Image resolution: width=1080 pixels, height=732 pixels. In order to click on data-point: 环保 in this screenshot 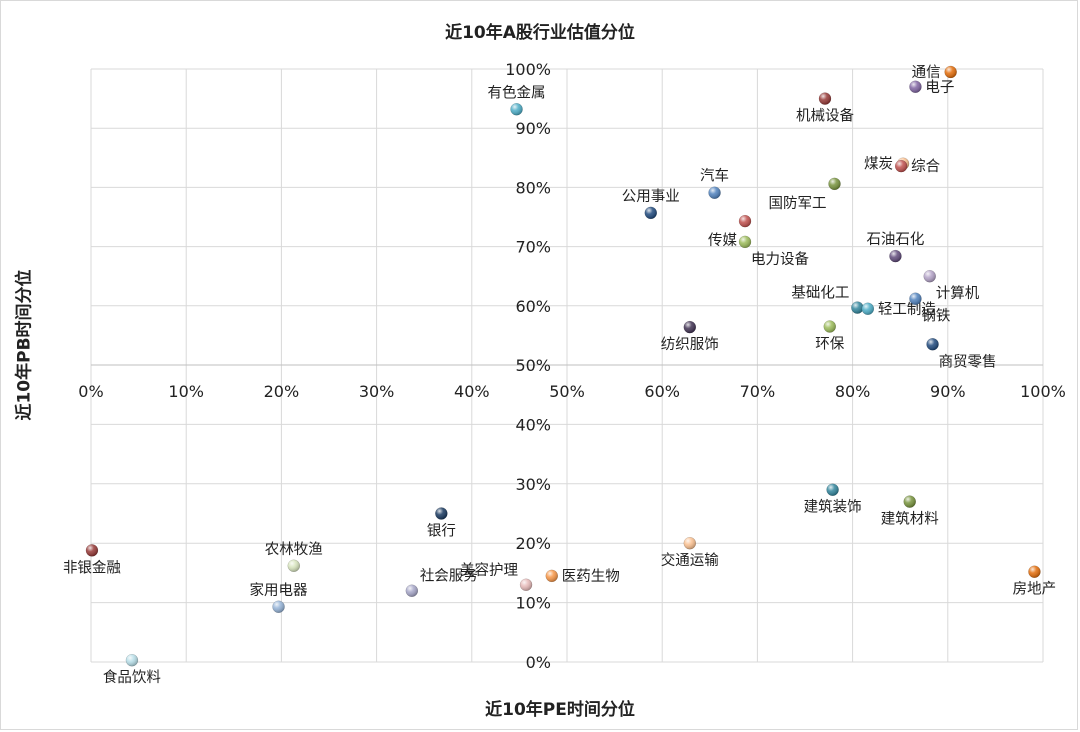, I will do `click(830, 336)`.